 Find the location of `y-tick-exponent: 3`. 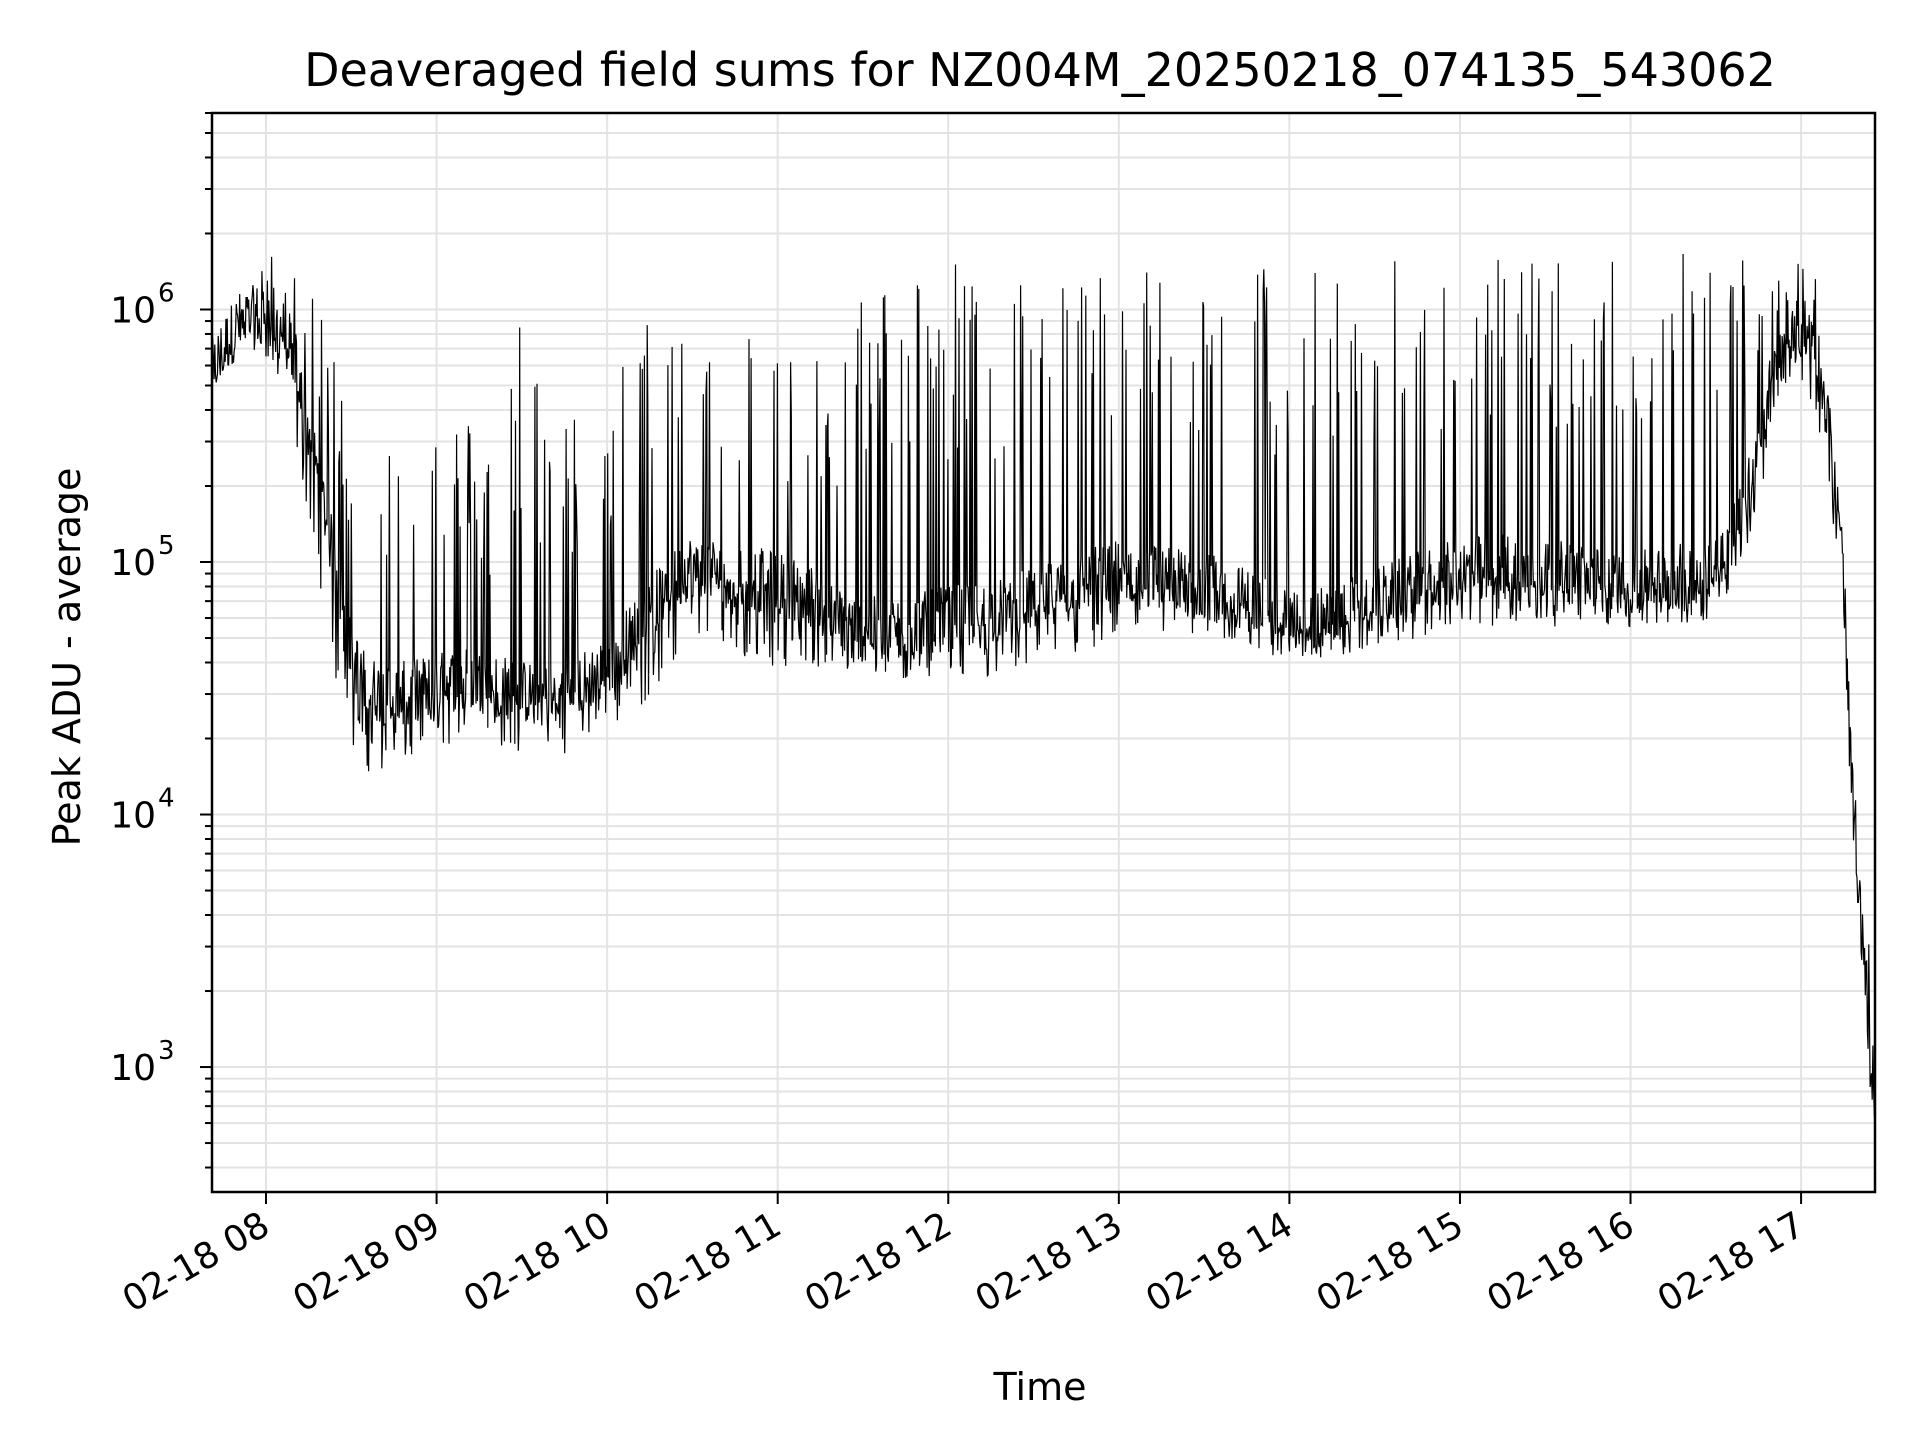

y-tick-exponent: 3 is located at coordinates (166, 1051).